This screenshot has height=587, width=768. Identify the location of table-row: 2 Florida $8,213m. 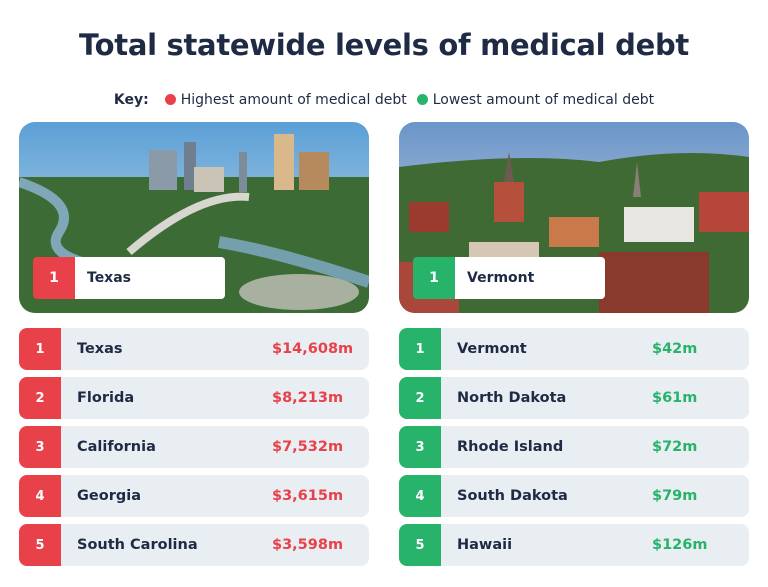
(194, 398).